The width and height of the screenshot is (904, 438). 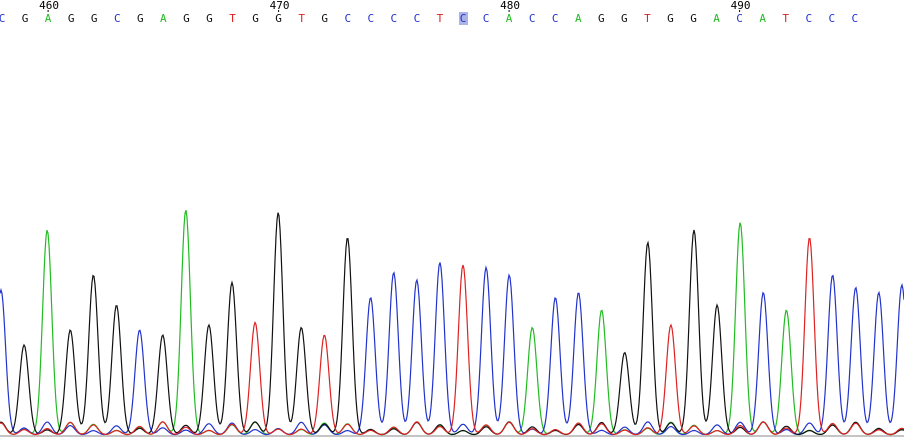 I want to click on position-label: 480, so click(x=510, y=6).